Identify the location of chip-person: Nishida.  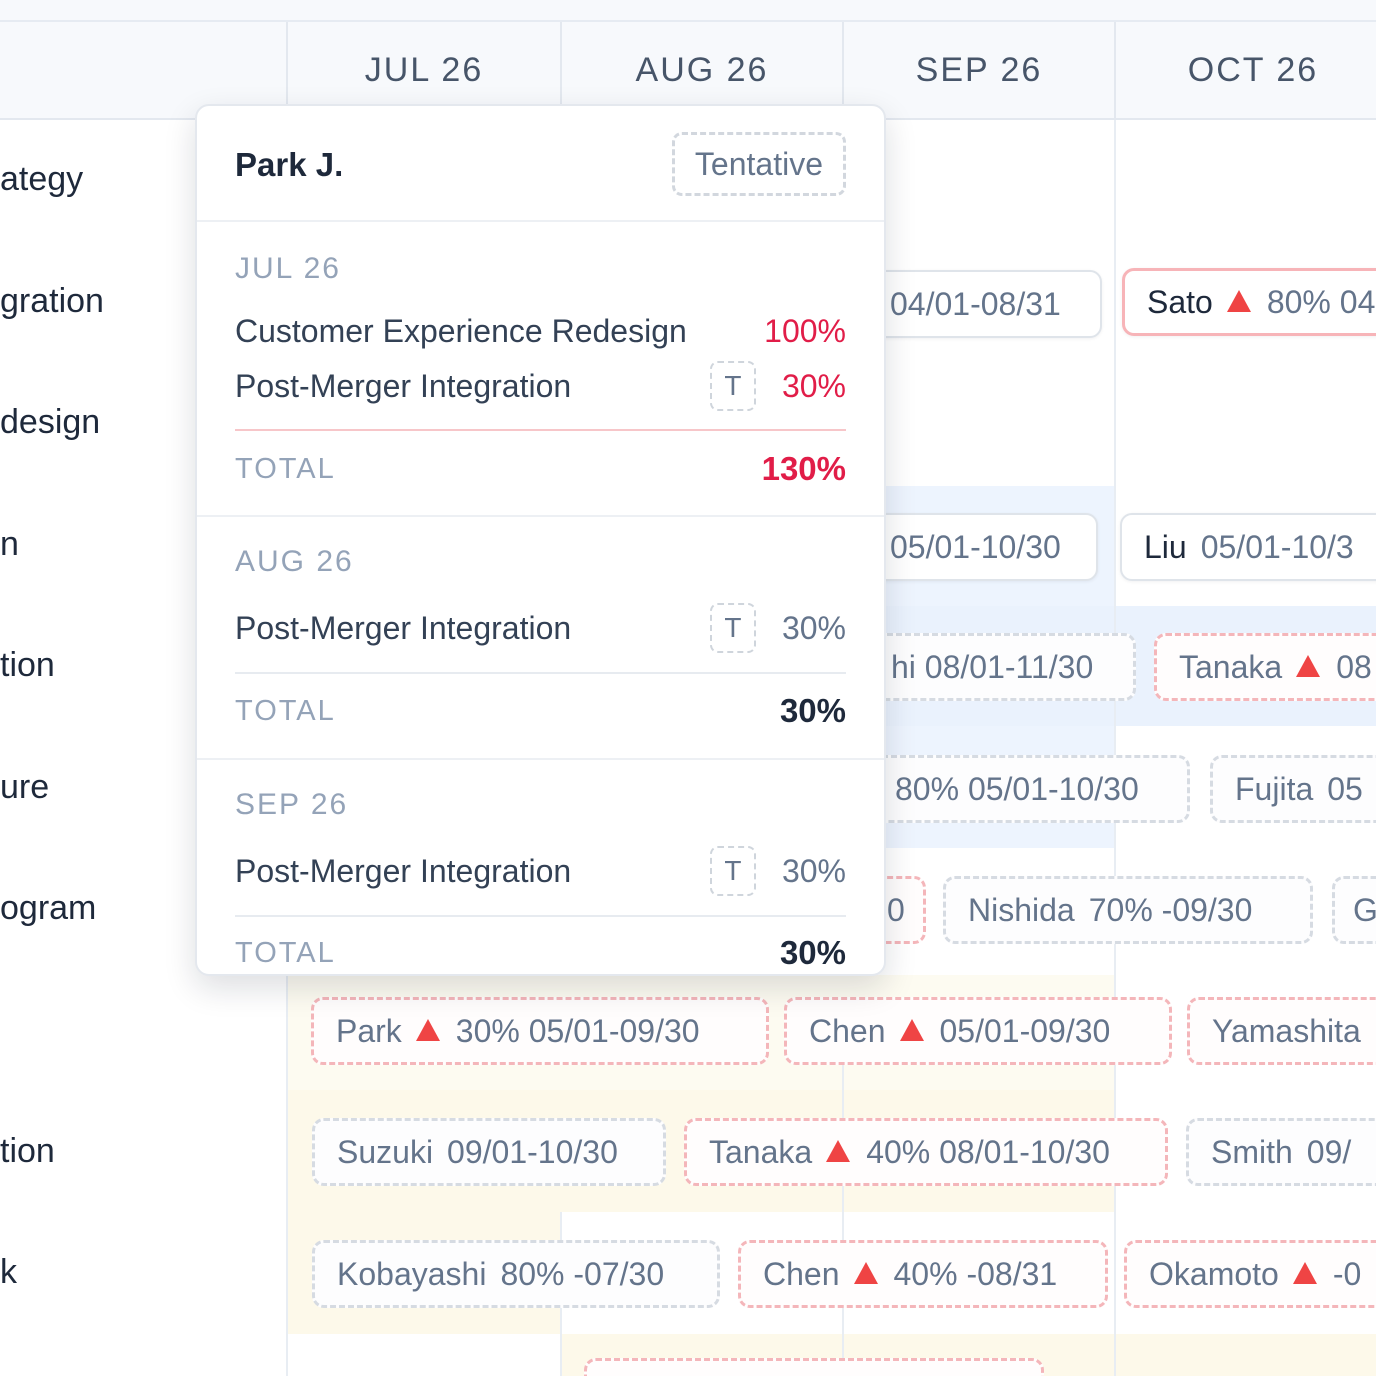
(1021, 909).